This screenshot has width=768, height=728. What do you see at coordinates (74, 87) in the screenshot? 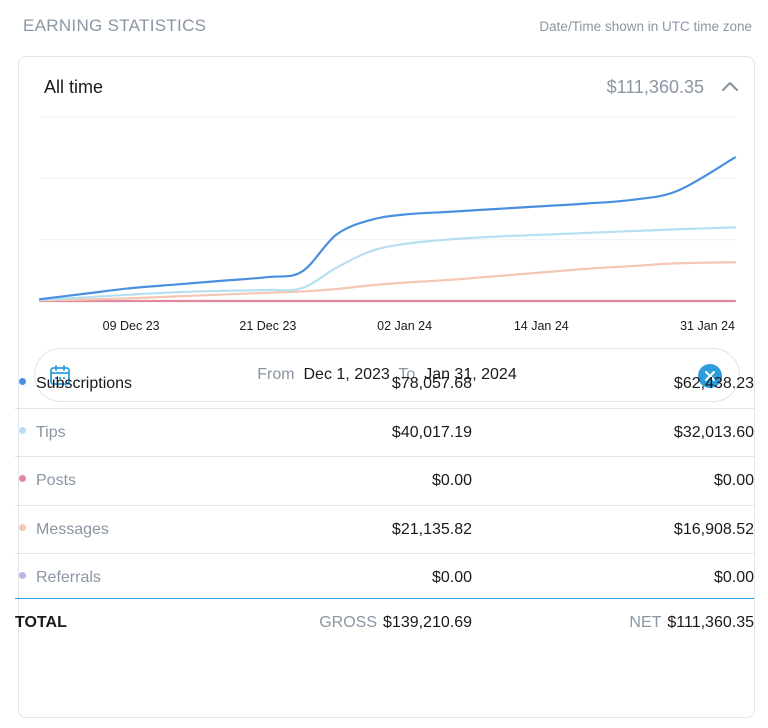
I see `period-label: All time` at bounding box center [74, 87].